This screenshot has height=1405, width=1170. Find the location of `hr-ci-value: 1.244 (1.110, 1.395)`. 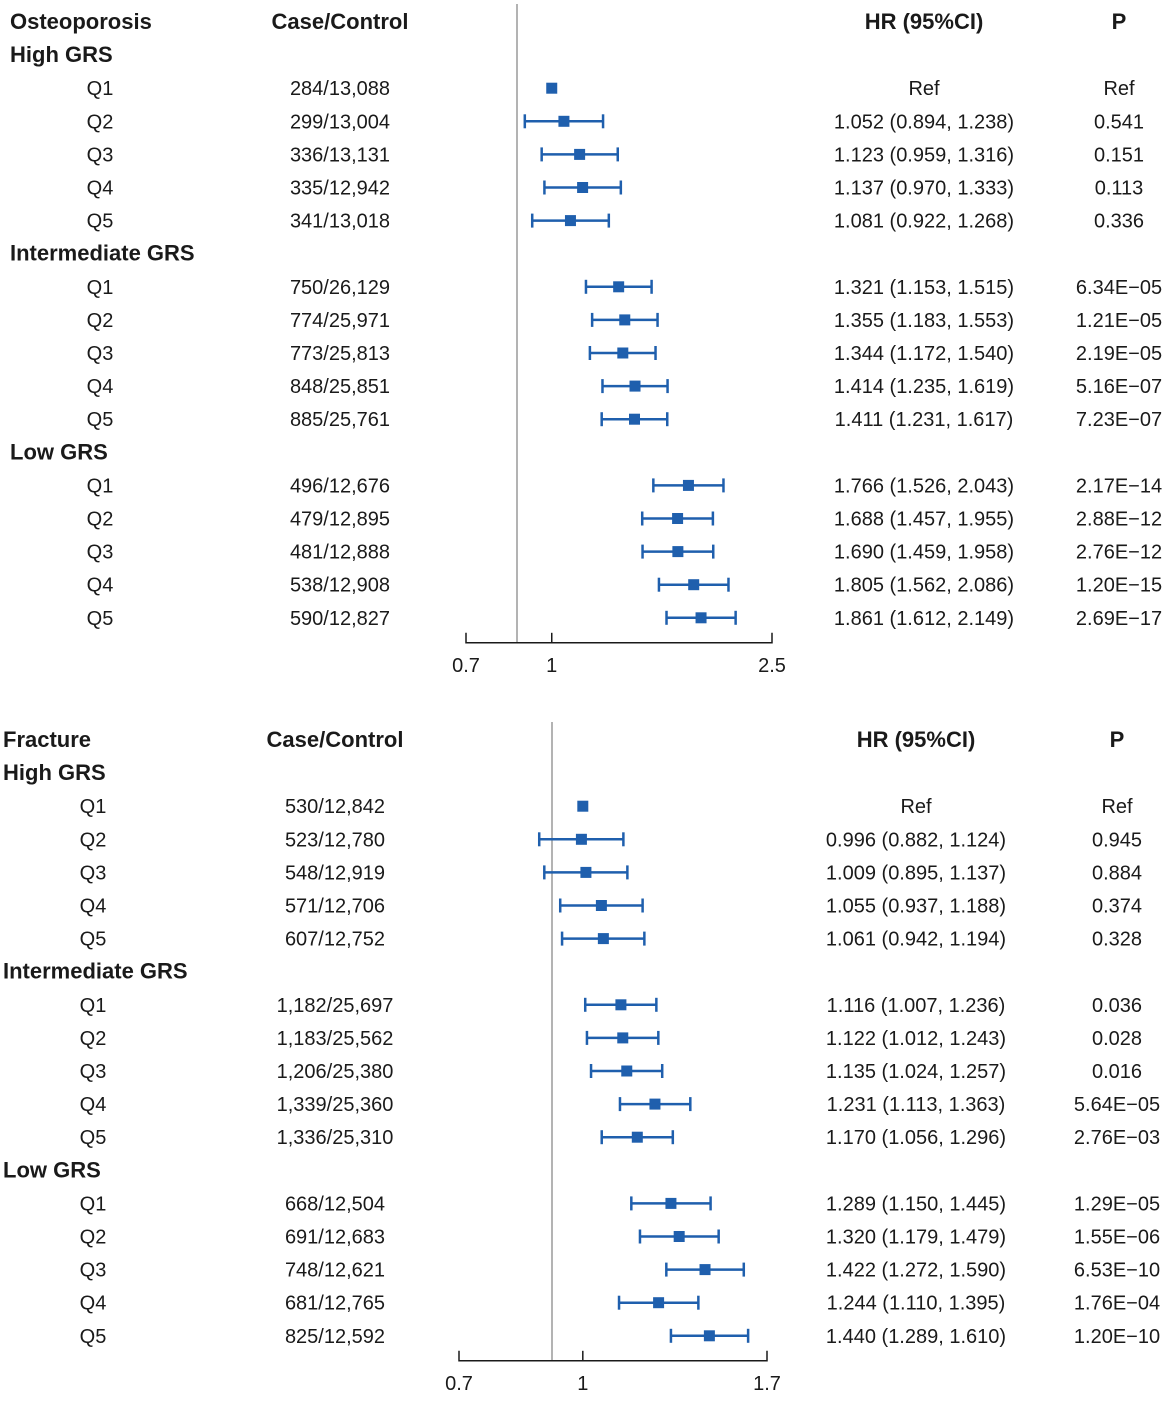

hr-ci-value: 1.244 (1.110, 1.395) is located at coordinates (916, 1304).